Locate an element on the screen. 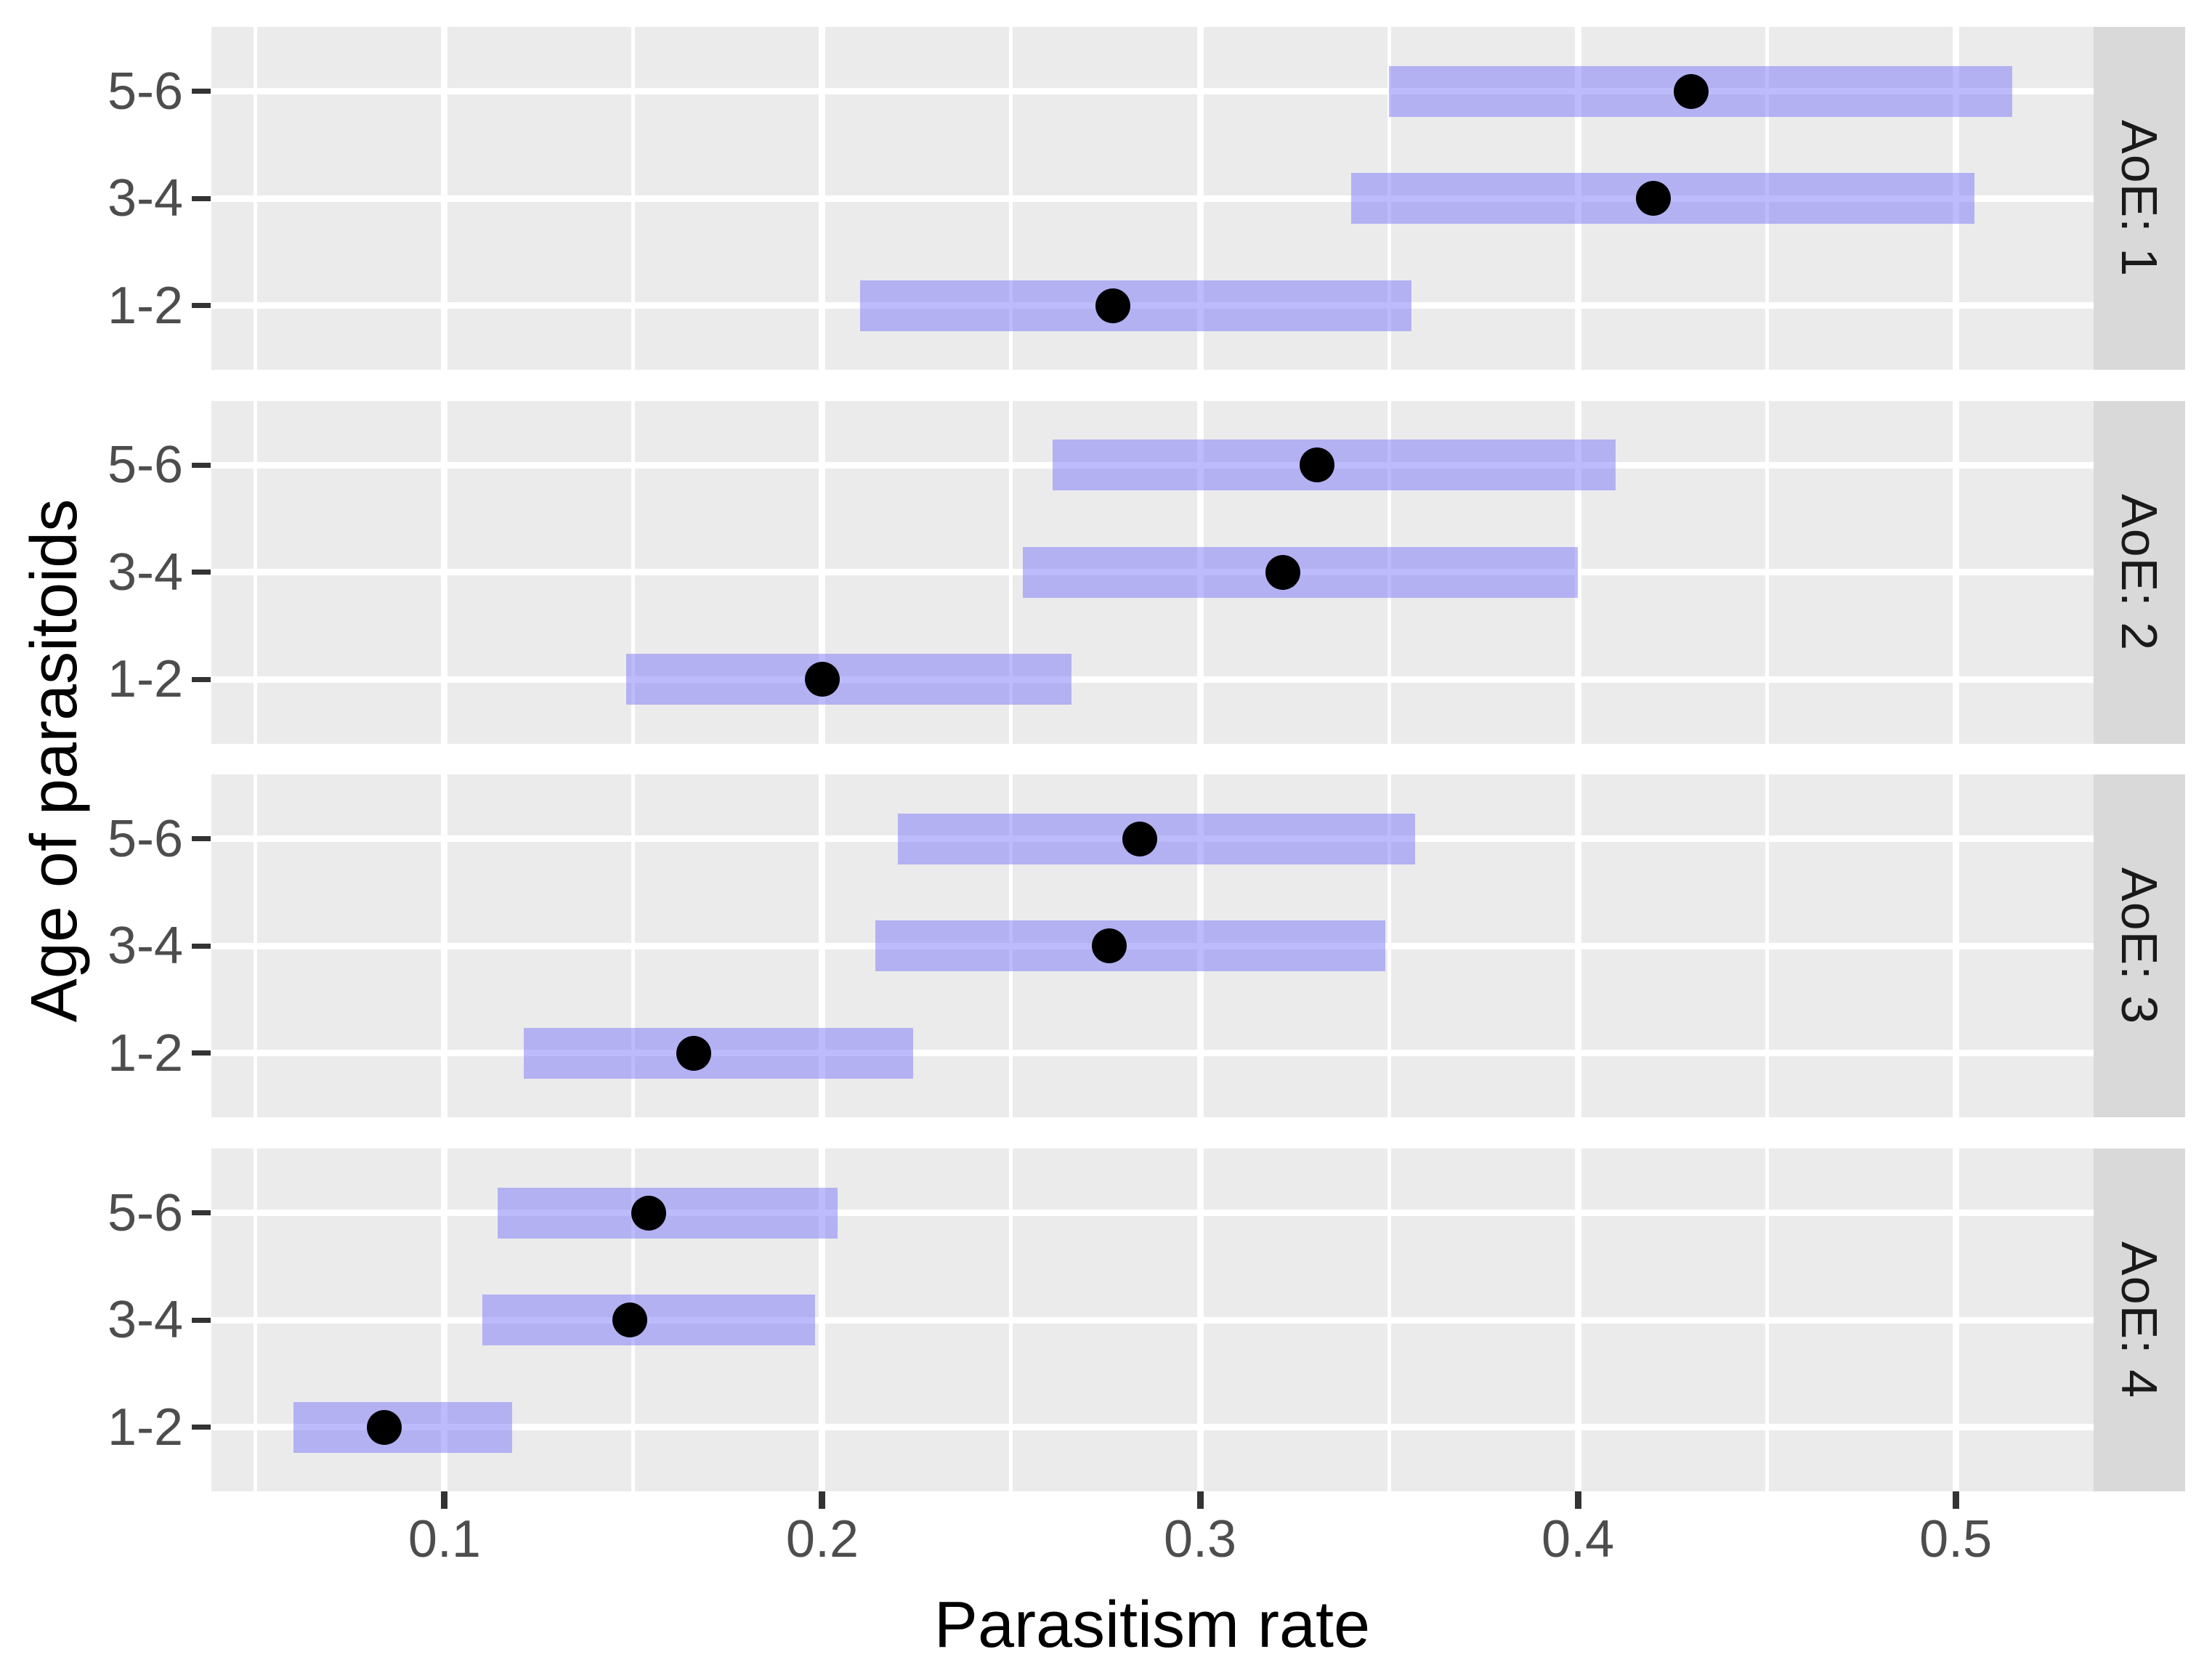 Image resolution: width=2212 pixels, height=1657 pixels. facet-strip-label: AoE: 3 is located at coordinates (2139, 946).